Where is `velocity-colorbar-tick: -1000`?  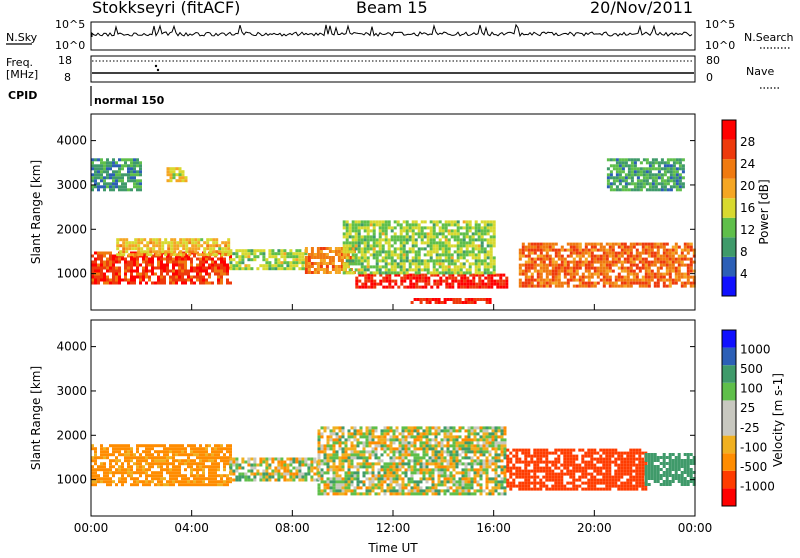
velocity-colorbar-tick: -1000 is located at coordinates (757, 486).